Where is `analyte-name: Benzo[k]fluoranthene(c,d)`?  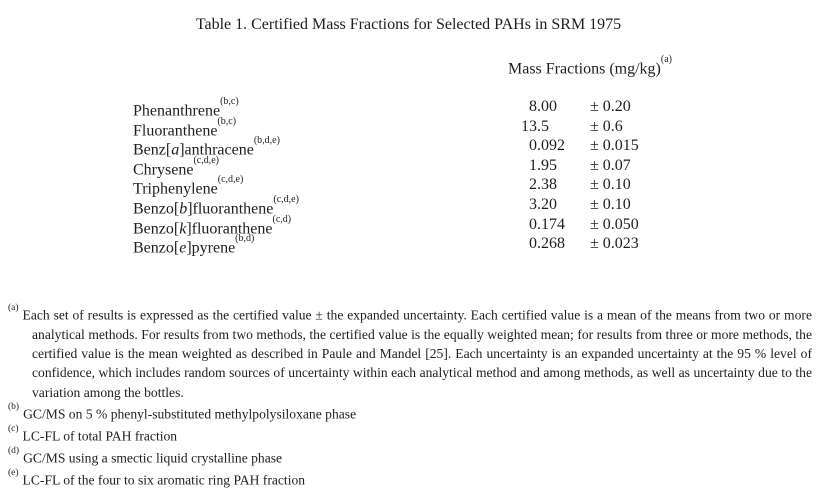 analyte-name: Benzo[k]fluoranthene(c,d) is located at coordinates (212, 225).